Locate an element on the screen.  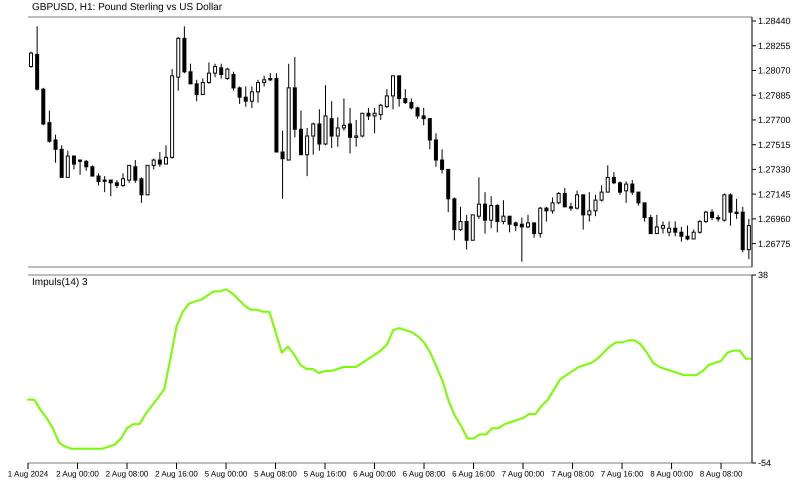
x-tick-label: 8 Aug 00:00 is located at coordinates (672, 474).